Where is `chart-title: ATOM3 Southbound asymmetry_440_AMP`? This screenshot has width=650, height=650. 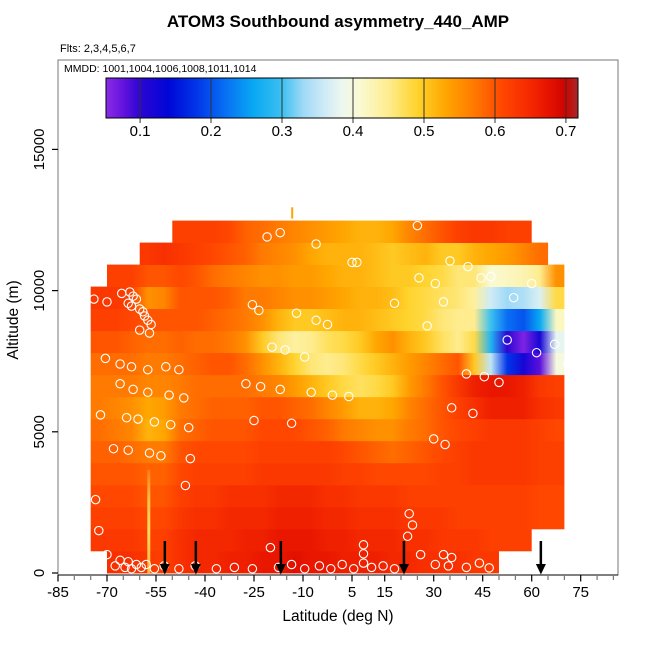
chart-title: ATOM3 Southbound asymmetry_440_AMP is located at coordinates (338, 21).